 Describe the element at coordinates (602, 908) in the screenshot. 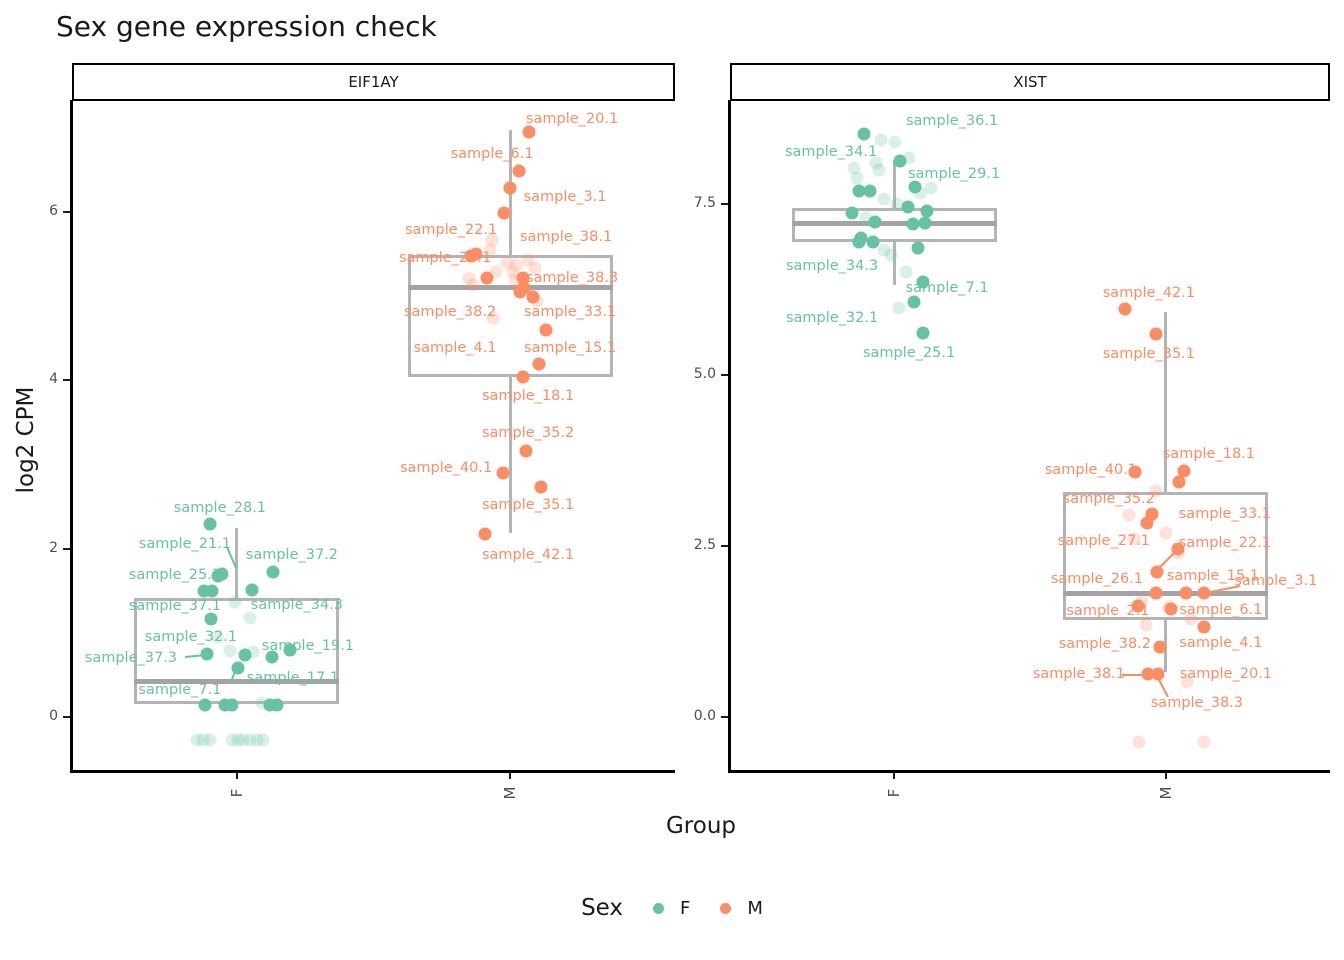

I see `legend-title: Sex` at that location.